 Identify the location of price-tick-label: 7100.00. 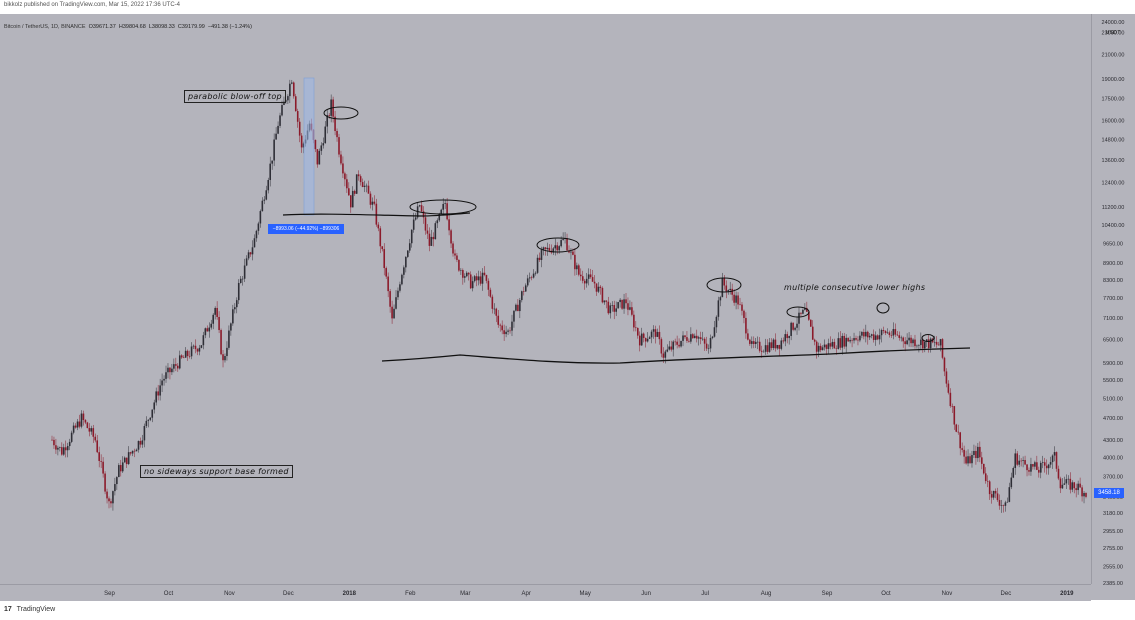
(1113, 319).